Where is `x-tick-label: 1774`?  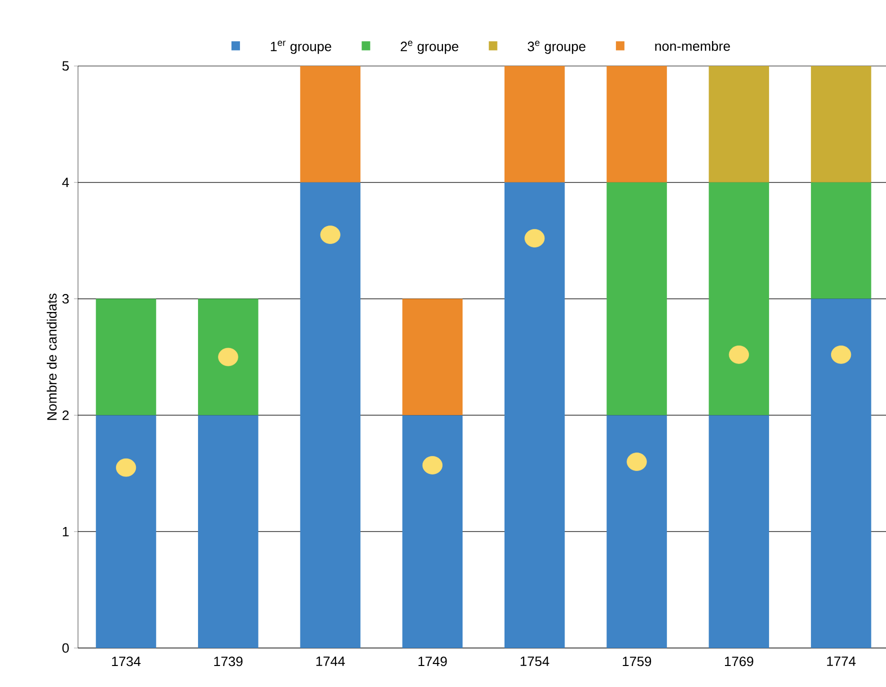 x-tick-label: 1774 is located at coordinates (841, 661).